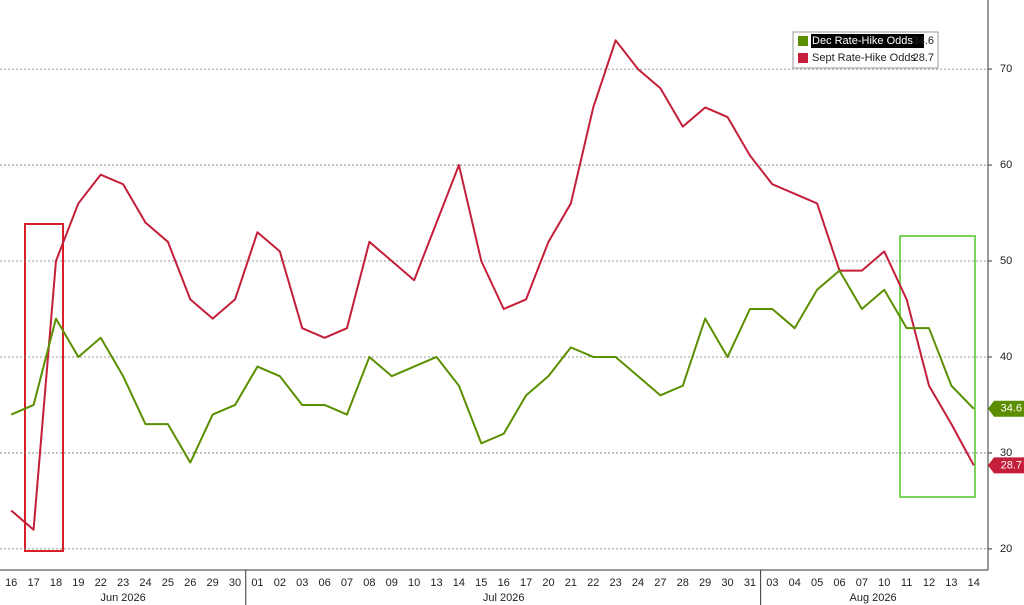 The height and width of the screenshot is (605, 1024). I want to click on highlight-box-red, so click(44, 387).